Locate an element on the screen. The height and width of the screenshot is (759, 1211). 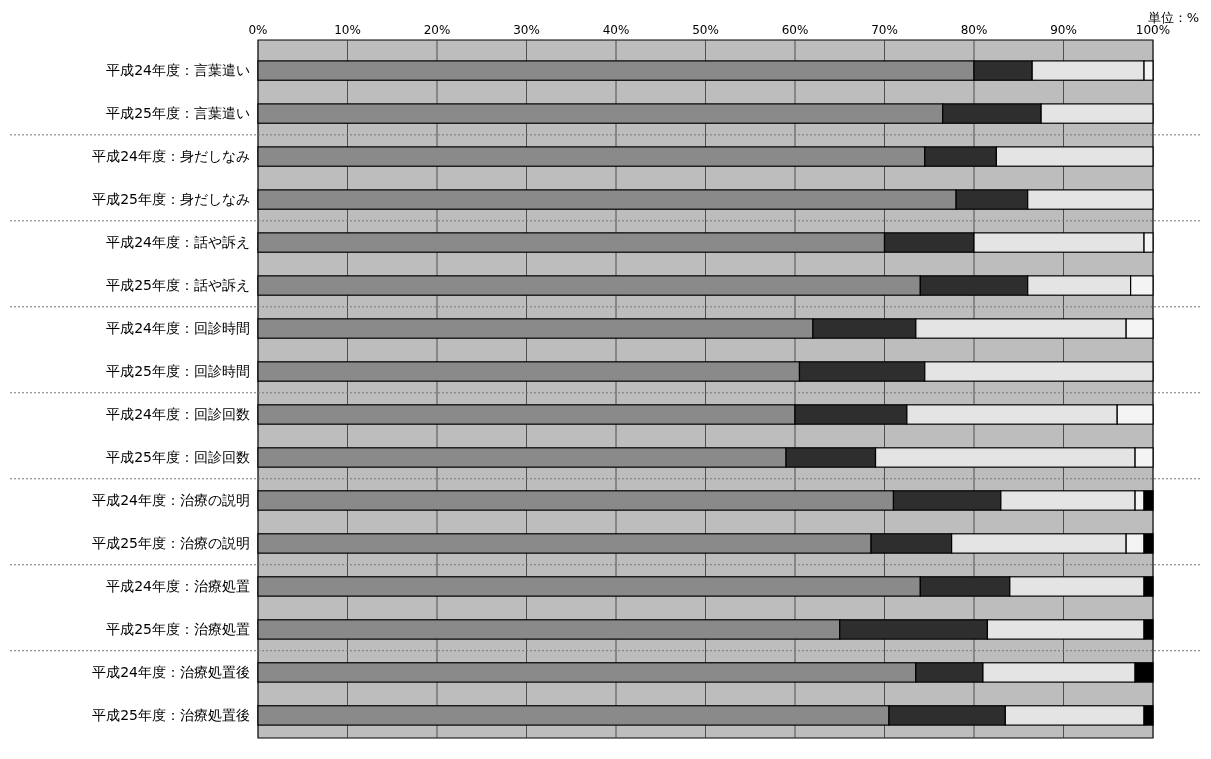
y-tick-label: 平成24年度：身だしなみ is located at coordinates (171, 156).